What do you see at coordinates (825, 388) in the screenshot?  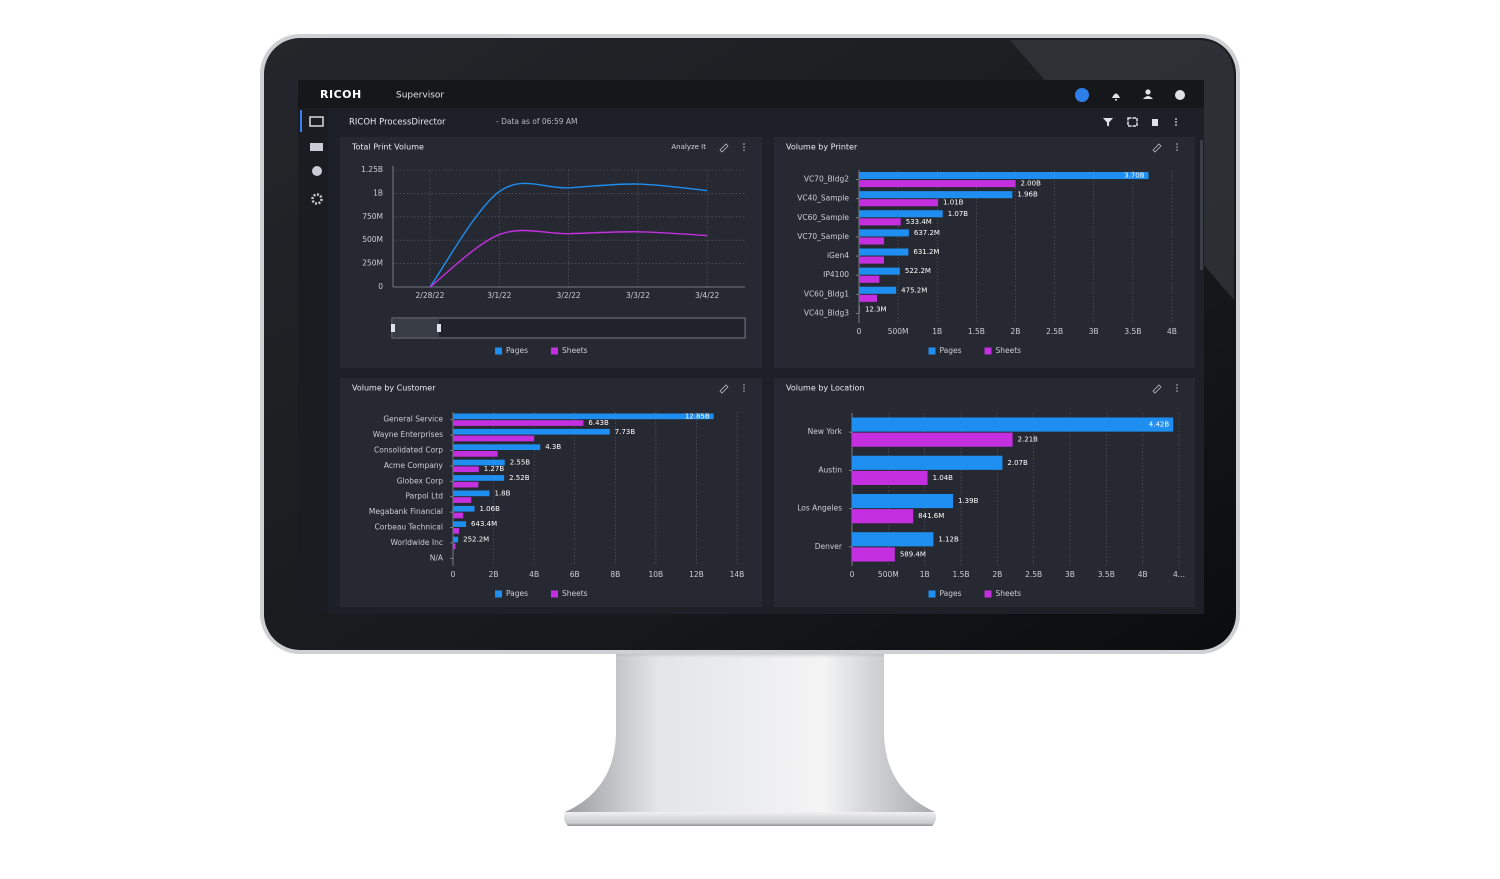 I see `panel-title: Volume by Location` at bounding box center [825, 388].